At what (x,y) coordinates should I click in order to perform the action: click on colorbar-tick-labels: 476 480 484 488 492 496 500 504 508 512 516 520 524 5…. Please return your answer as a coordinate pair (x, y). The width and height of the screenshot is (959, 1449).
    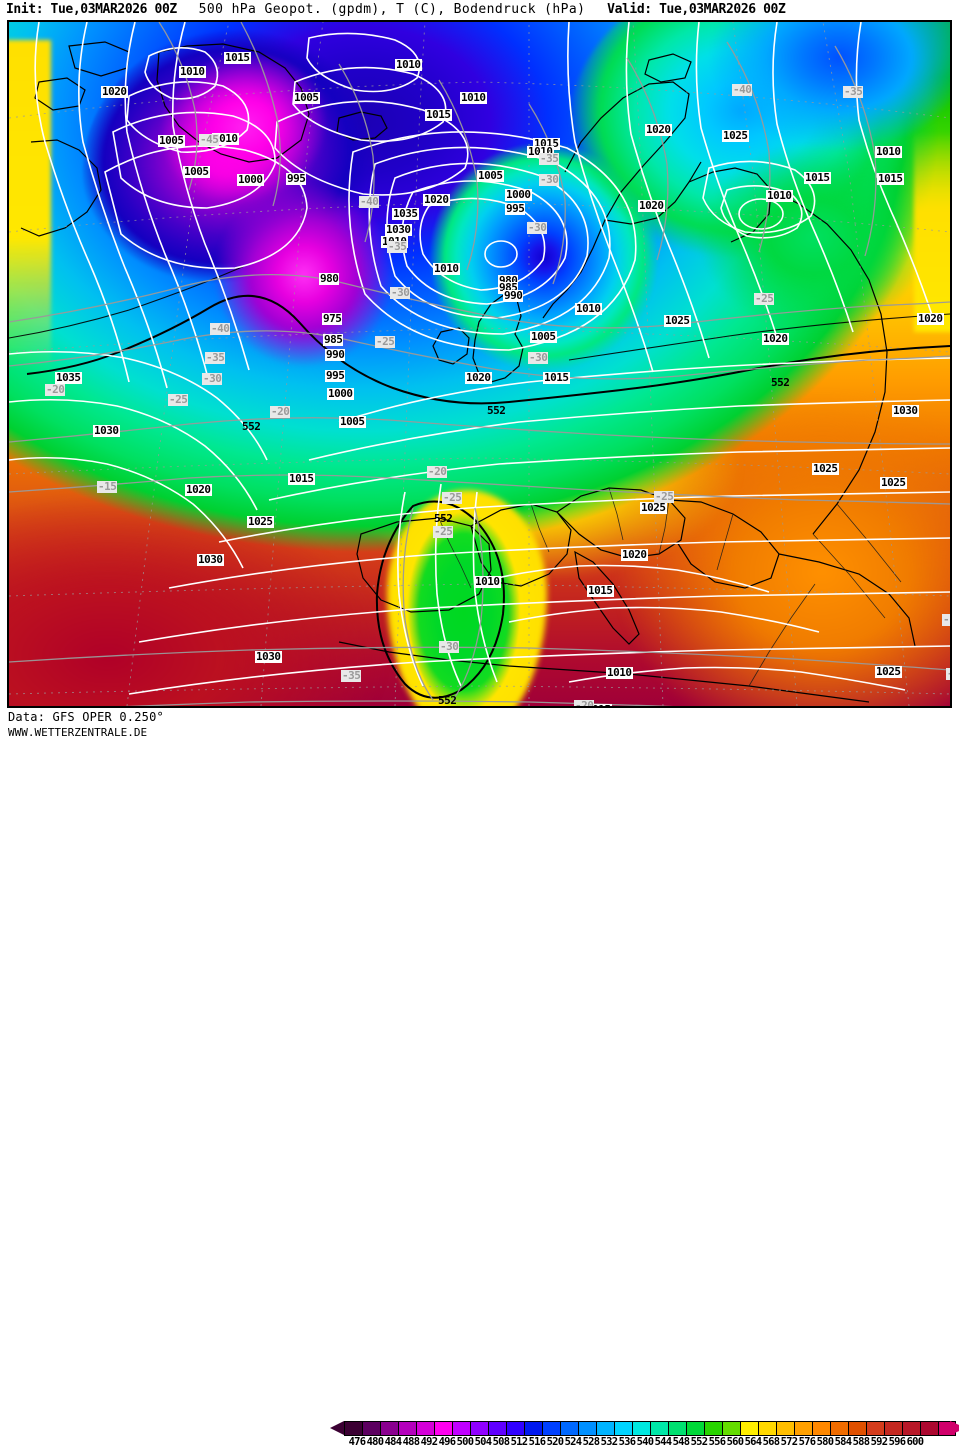
    Looking at the image, I should click on (642, 1442).